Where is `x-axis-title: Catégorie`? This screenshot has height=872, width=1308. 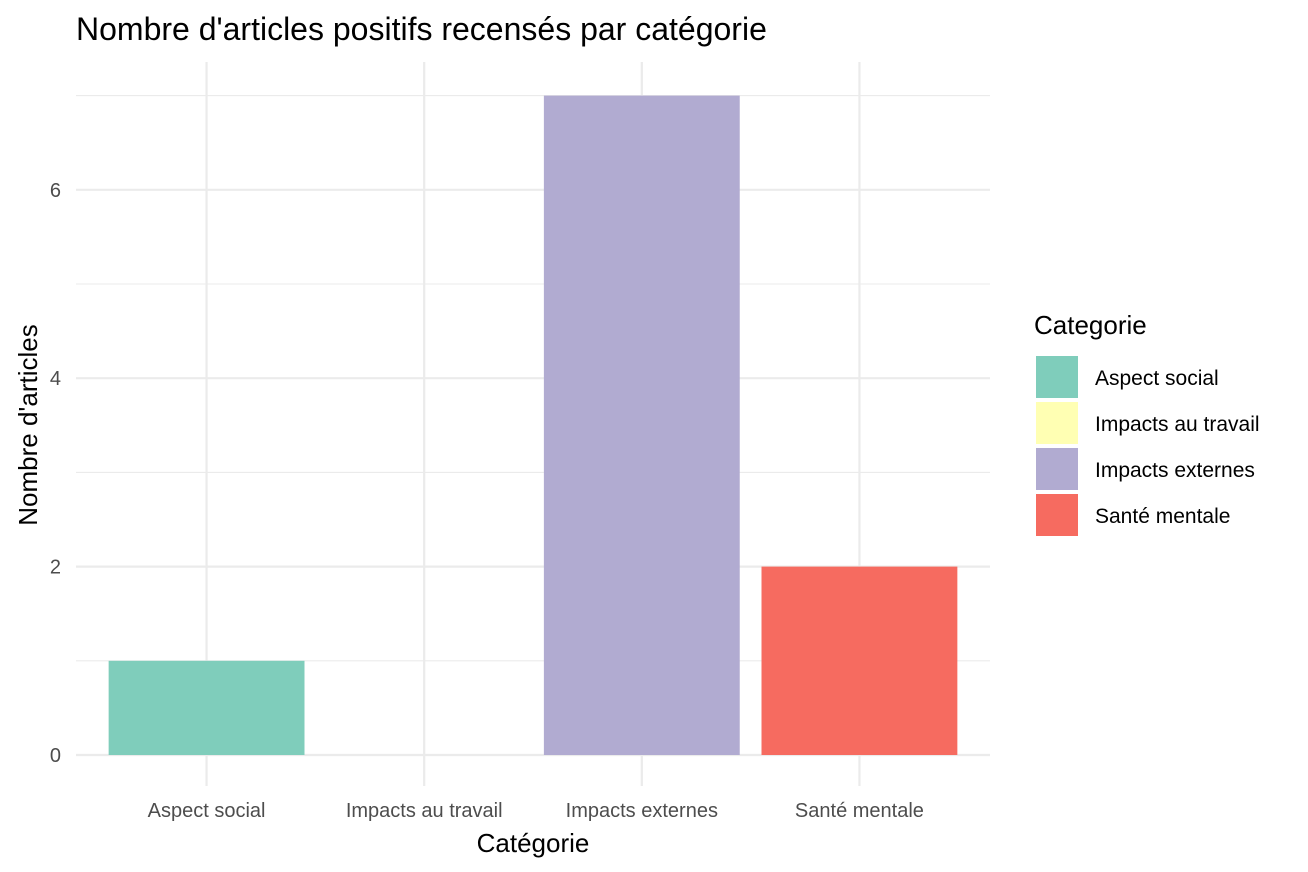
x-axis-title: Catégorie is located at coordinates (533, 843).